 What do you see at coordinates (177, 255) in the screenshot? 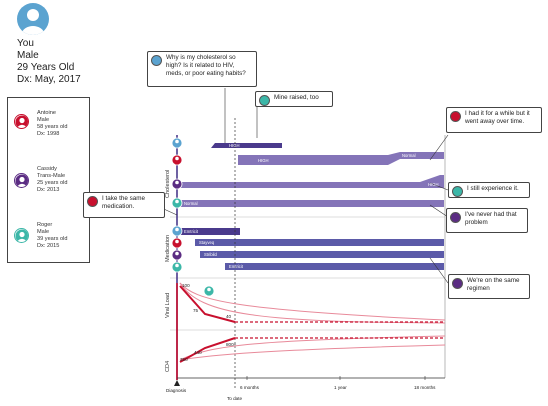
I see `spine-avatar-cassidy-med` at bounding box center [177, 255].